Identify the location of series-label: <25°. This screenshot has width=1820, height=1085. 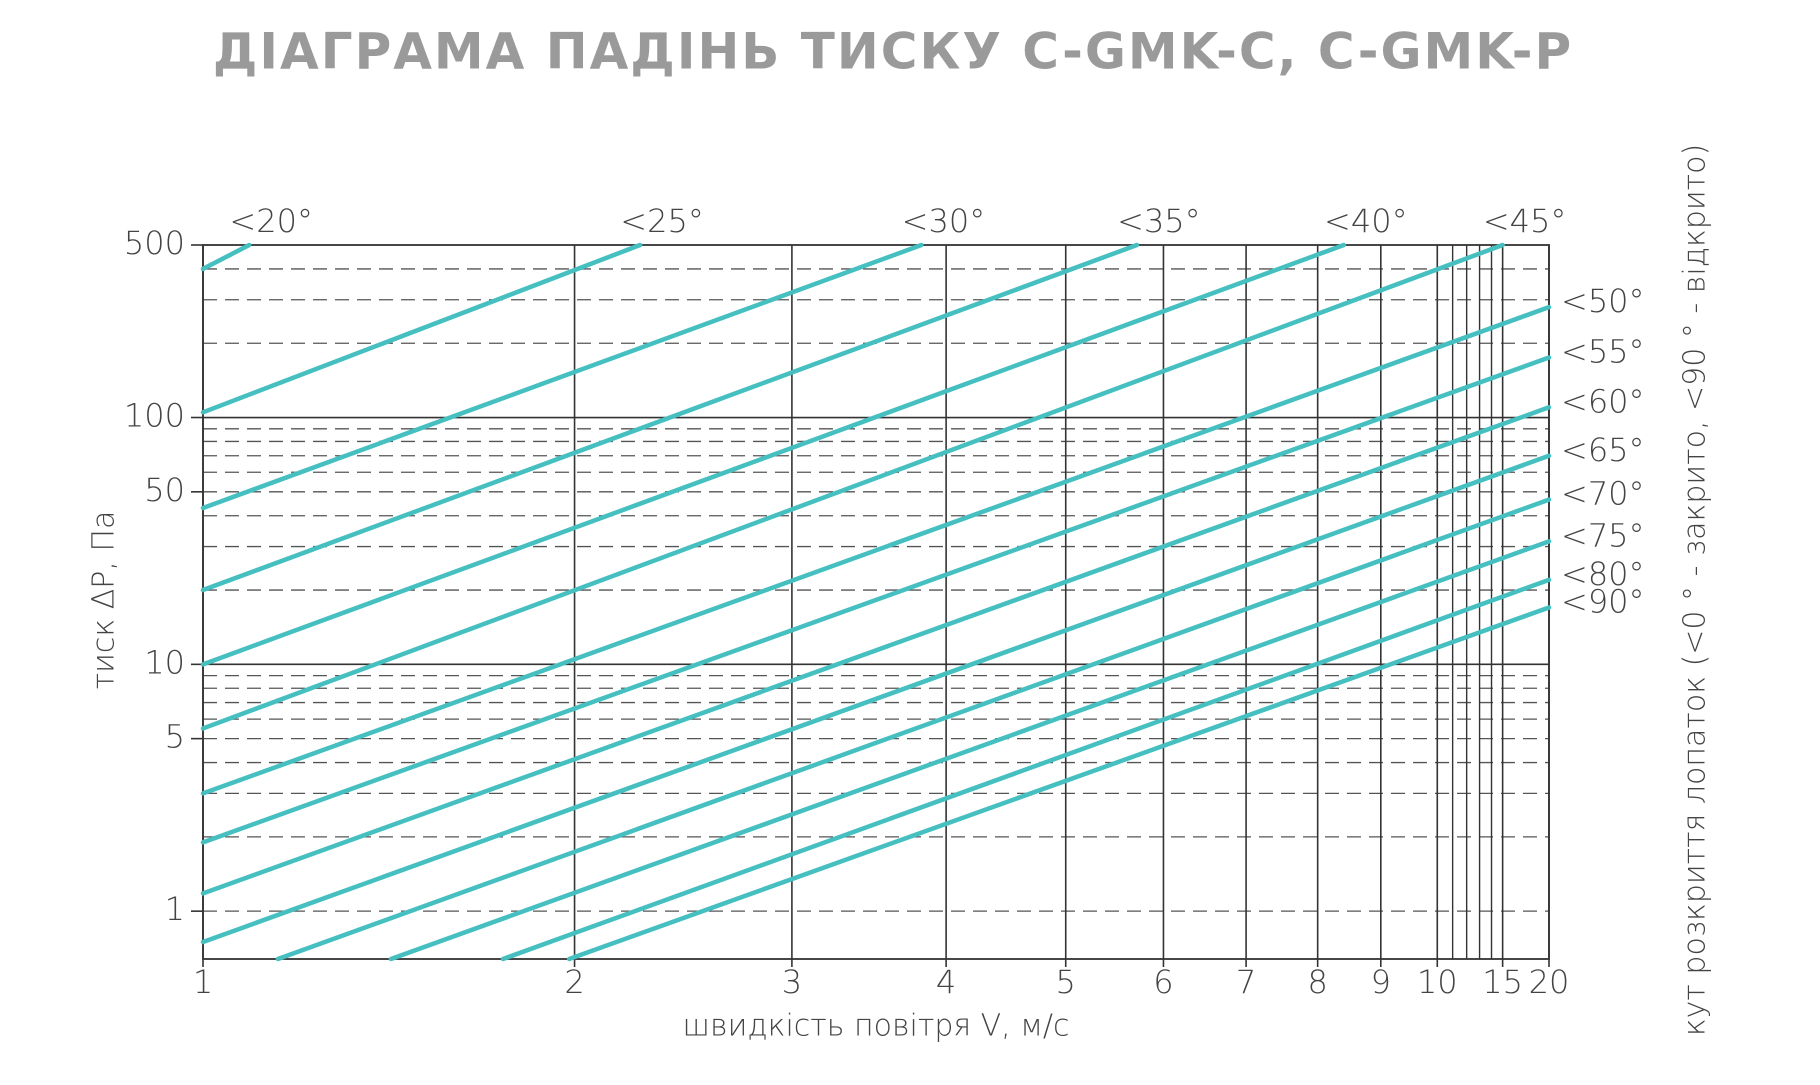
(662, 221).